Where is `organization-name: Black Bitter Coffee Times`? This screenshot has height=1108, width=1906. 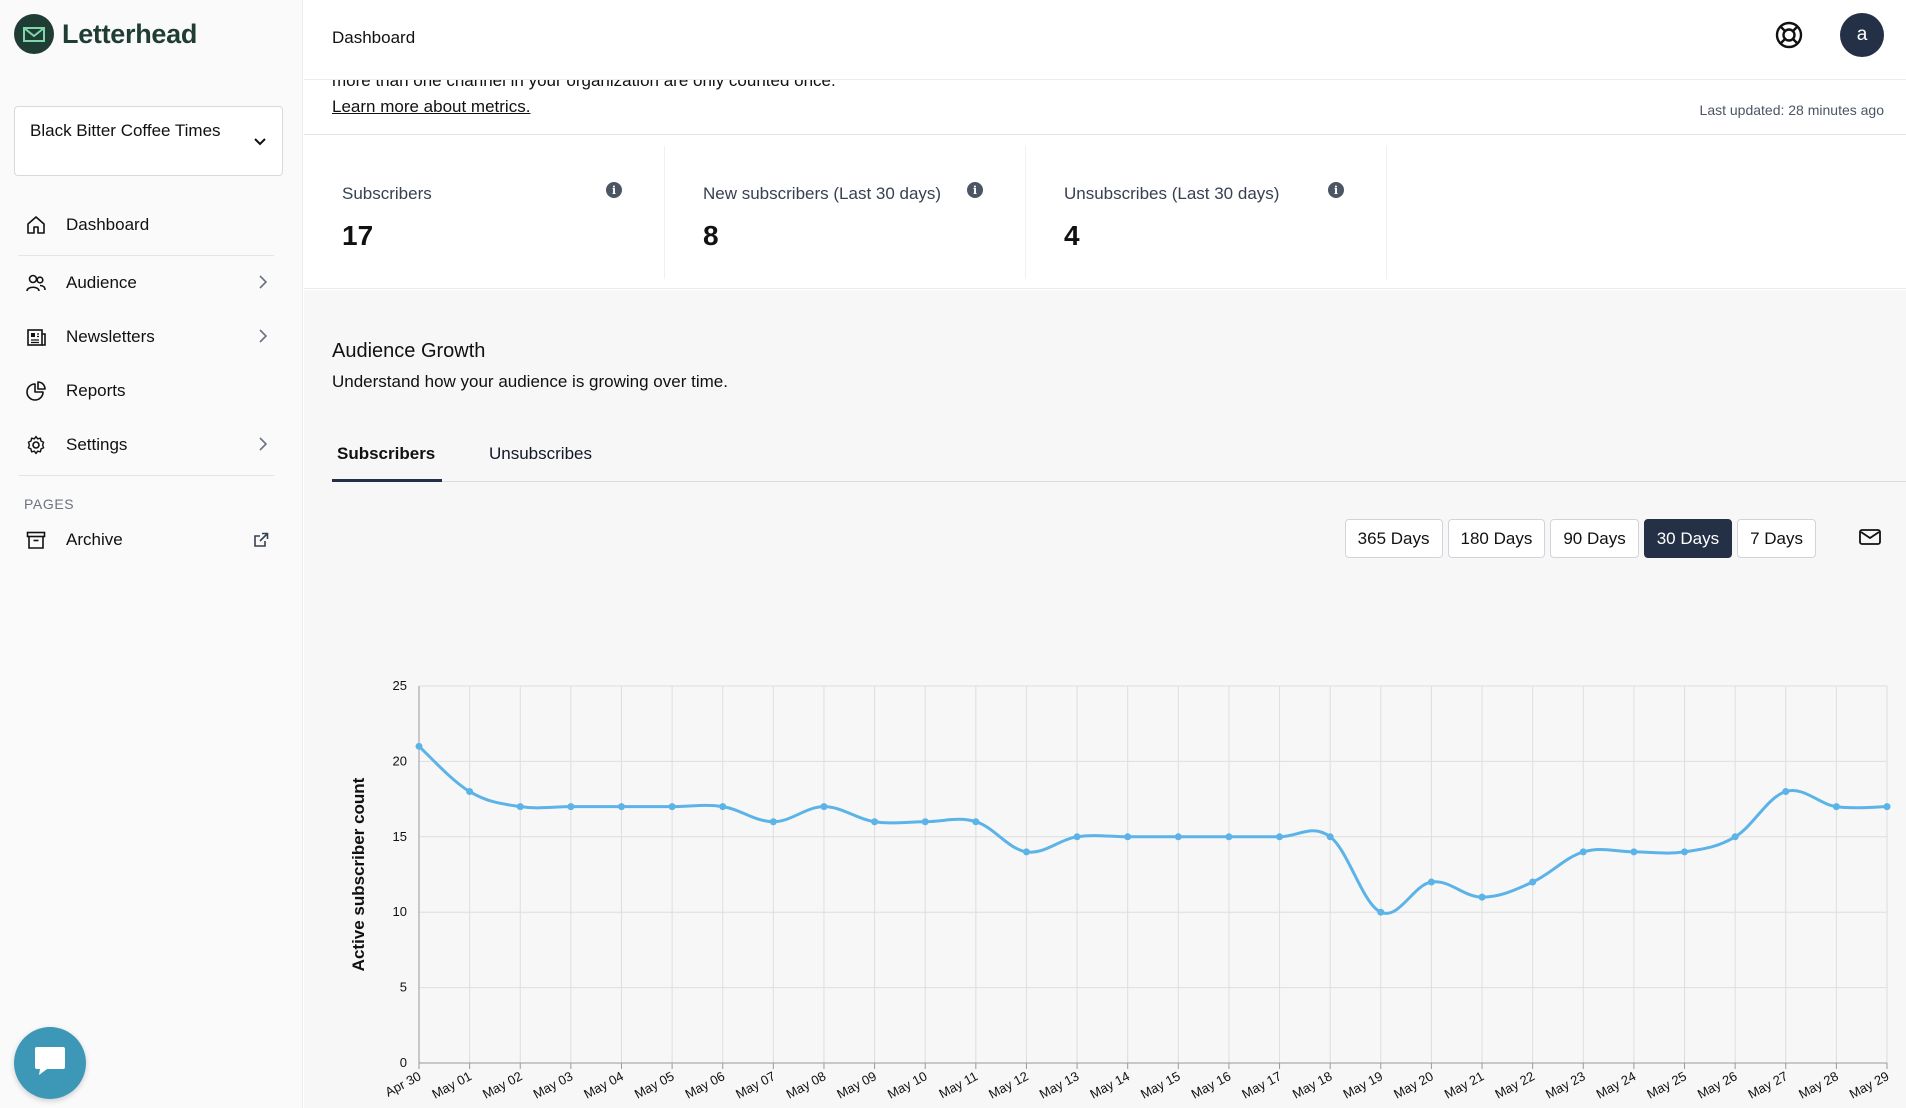
organization-name: Black Bitter Coffee Times is located at coordinates (125, 130).